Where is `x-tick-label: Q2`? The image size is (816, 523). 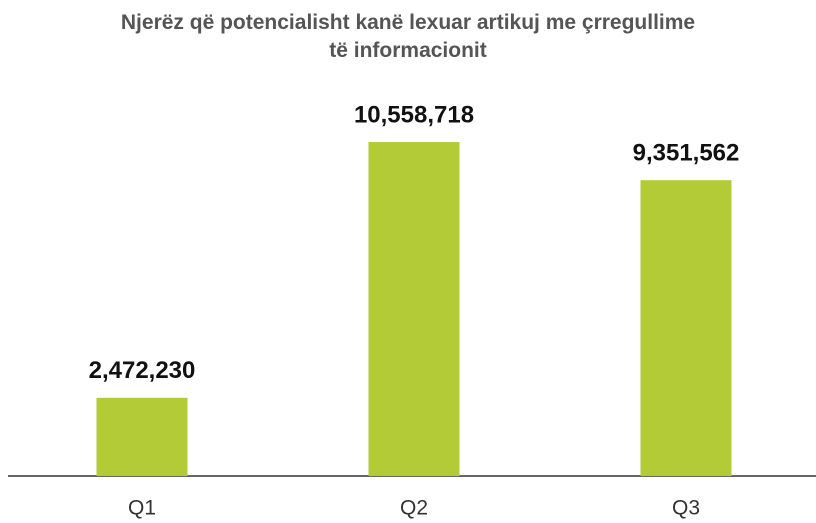
x-tick-label: Q2 is located at coordinates (414, 508).